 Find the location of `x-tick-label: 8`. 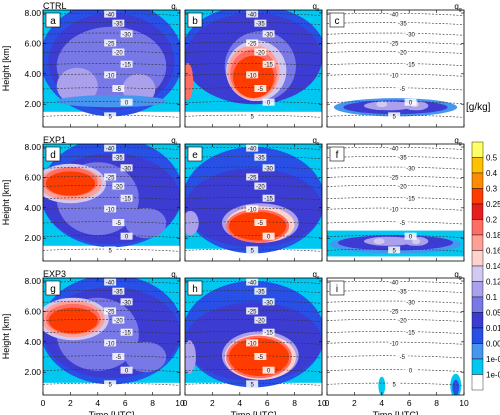

x-tick-label: 8 is located at coordinates (152, 403).